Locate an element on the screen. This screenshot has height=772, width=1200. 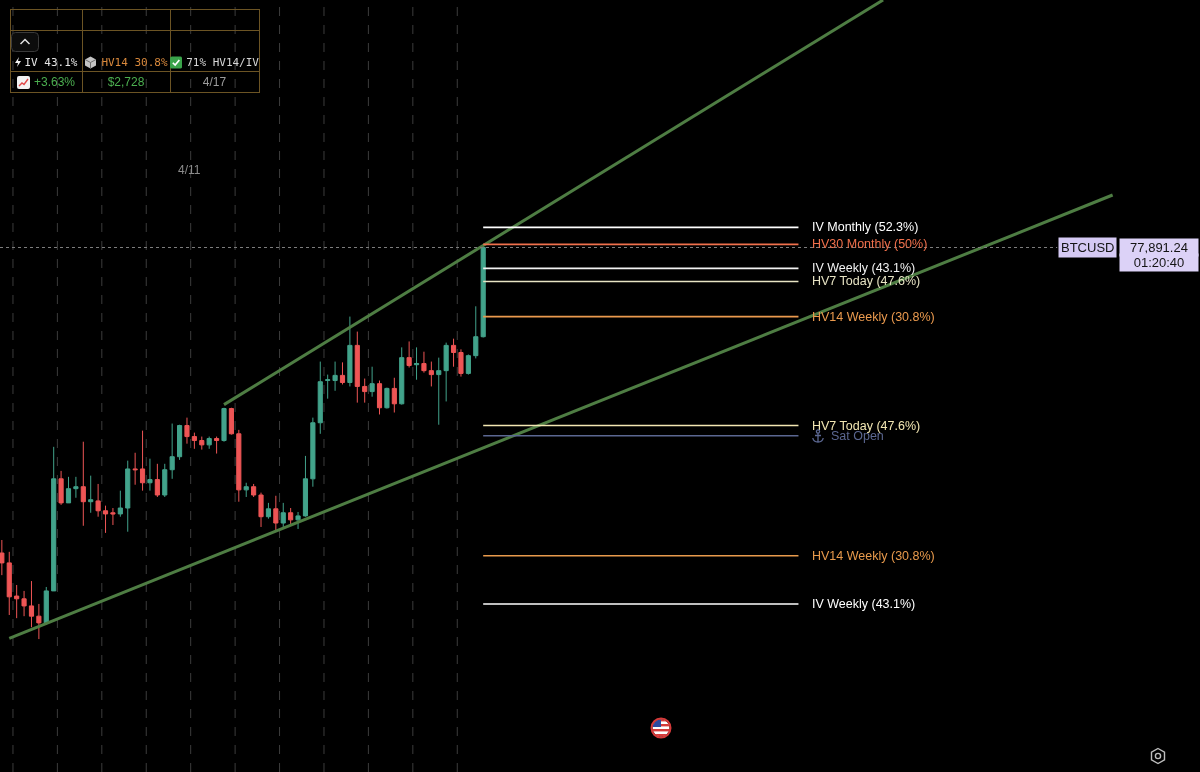
text: 4/11 is located at coordinates (189, 170).